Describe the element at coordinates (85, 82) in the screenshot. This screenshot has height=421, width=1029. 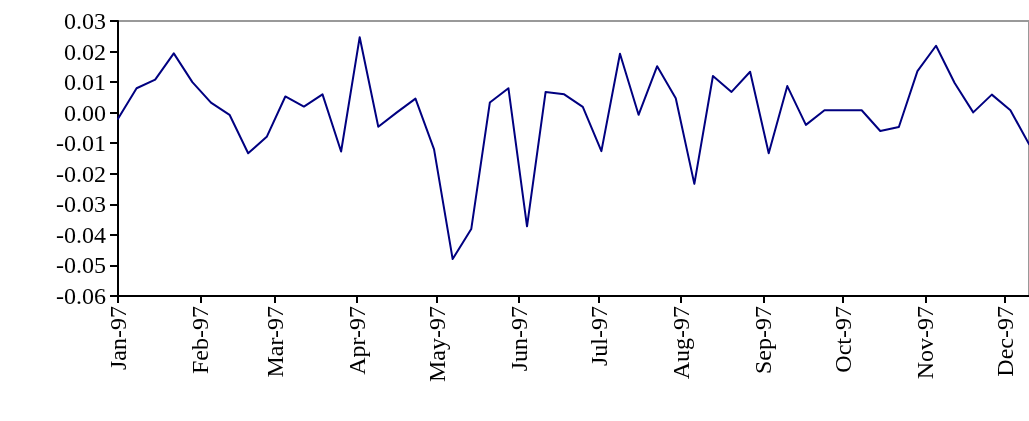
I see `y-tick-label: 0.01` at that location.